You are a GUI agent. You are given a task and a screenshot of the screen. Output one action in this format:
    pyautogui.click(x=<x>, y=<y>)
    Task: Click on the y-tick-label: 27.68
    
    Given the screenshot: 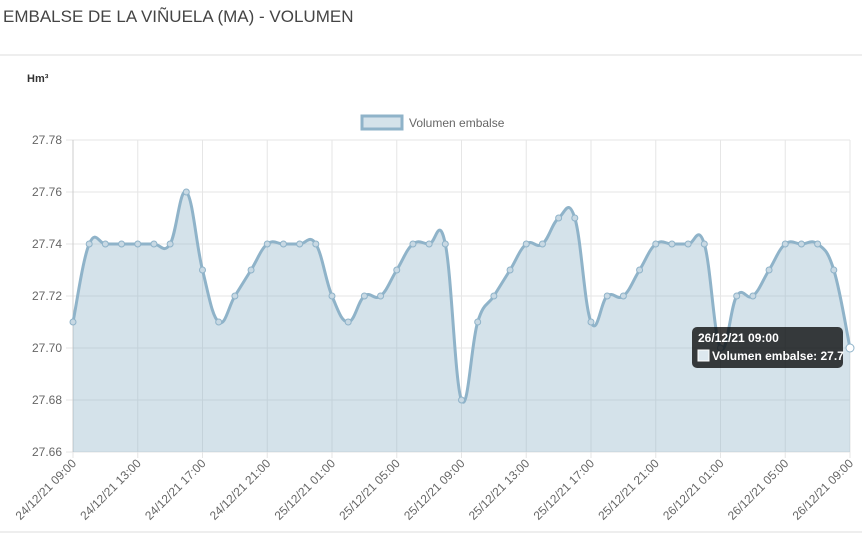 What is the action you would take?
    pyautogui.click(x=47, y=400)
    